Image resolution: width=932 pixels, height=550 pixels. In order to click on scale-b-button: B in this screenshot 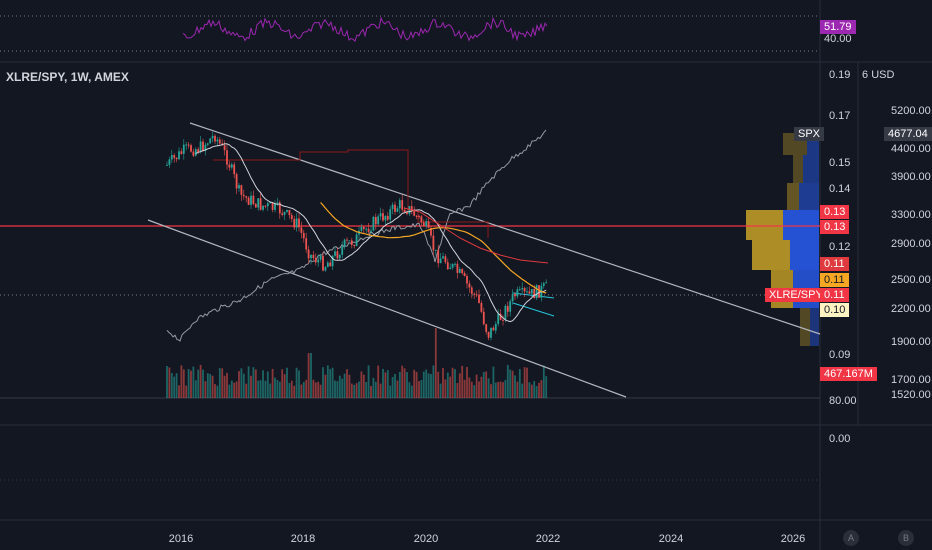, I will do `click(906, 538)`.